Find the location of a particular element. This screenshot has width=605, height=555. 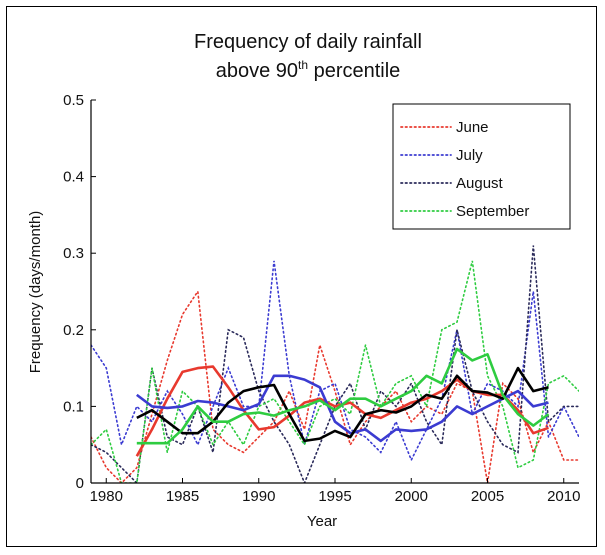

chart-title-line-2-suffix: percentile is located at coordinates (354, 71).